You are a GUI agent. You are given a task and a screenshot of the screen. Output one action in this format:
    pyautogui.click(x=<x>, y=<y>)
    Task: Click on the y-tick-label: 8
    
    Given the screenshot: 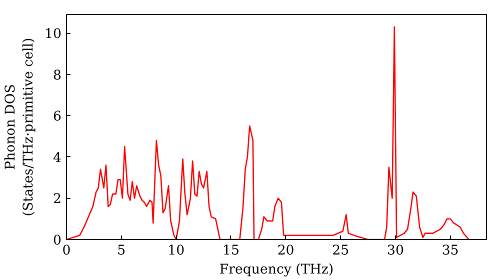 What is the action you would take?
    pyautogui.click(x=57, y=76)
    